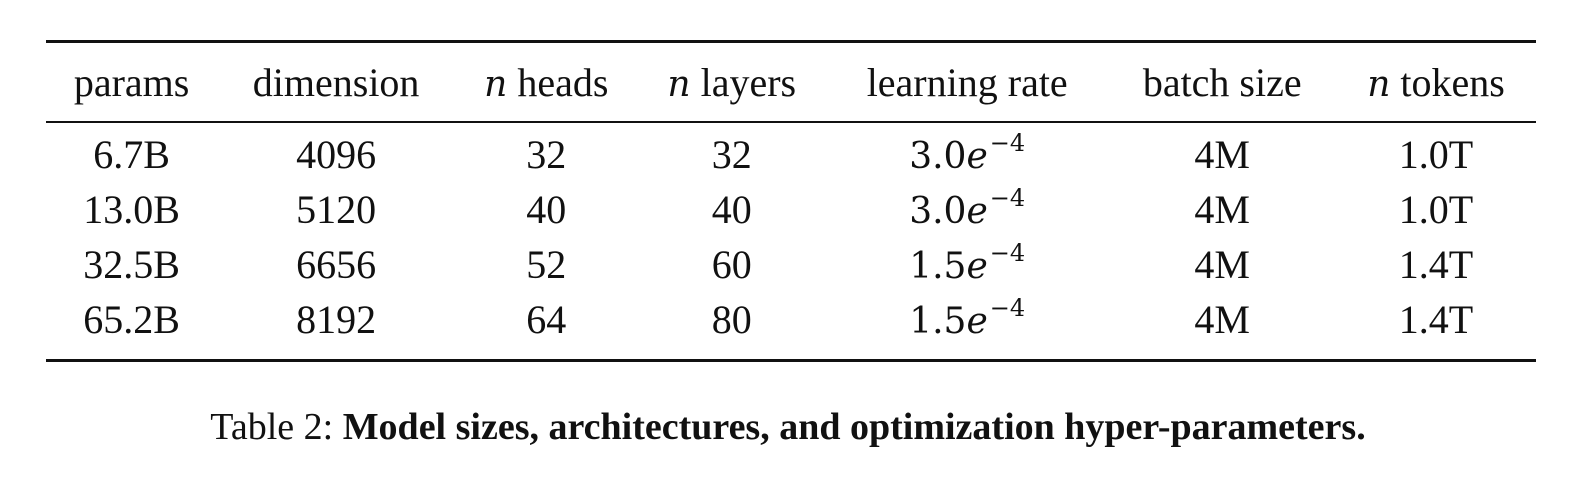 This screenshot has height=480, width=1576. I want to click on table-row: 32.5B 6656 52 60 1.5e−4 4M 1.4T, so click(791, 264).